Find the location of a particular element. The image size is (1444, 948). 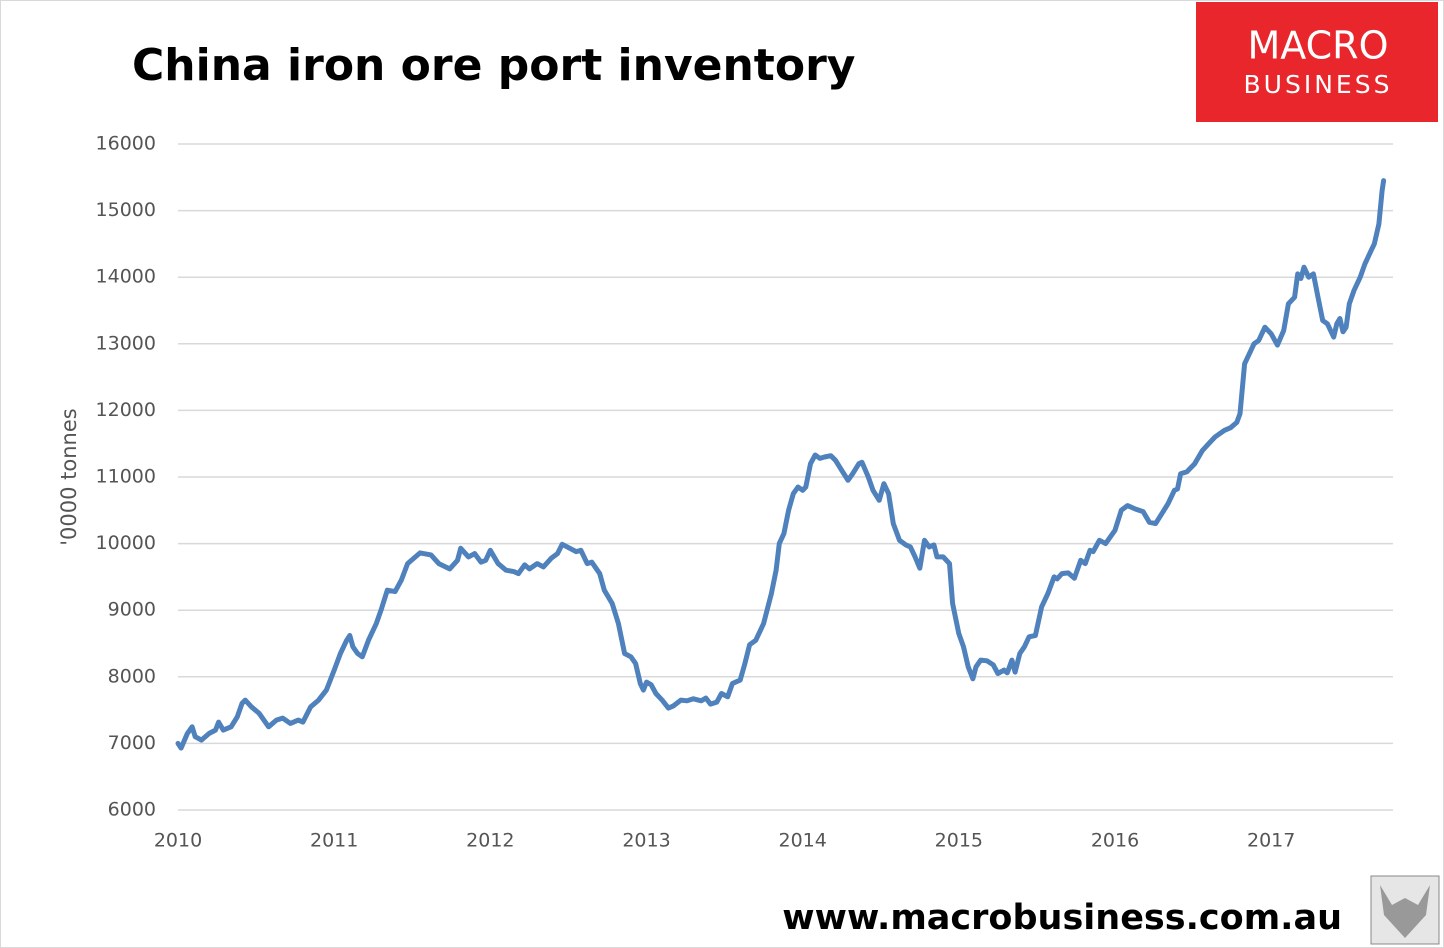

chart-title: China iron ore port inventory is located at coordinates (493, 65).